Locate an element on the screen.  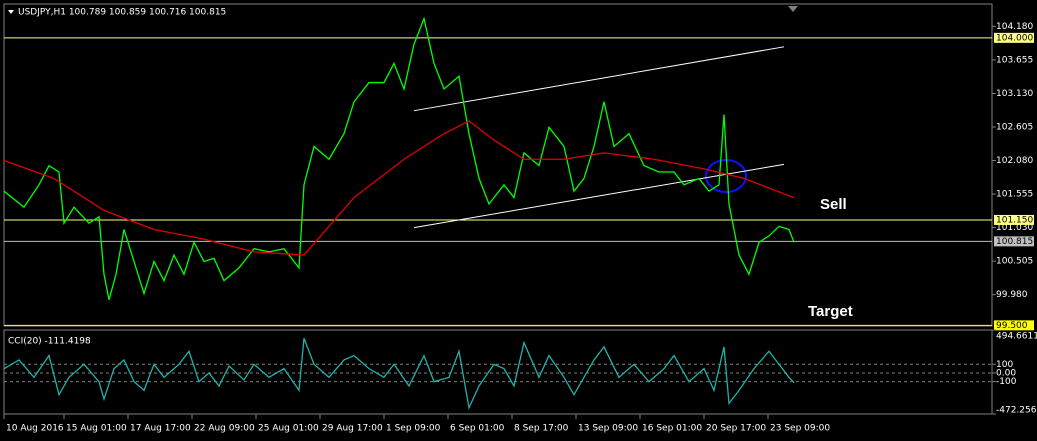
x-tick-label: 20 Sep 17:00 is located at coordinates (736, 429).